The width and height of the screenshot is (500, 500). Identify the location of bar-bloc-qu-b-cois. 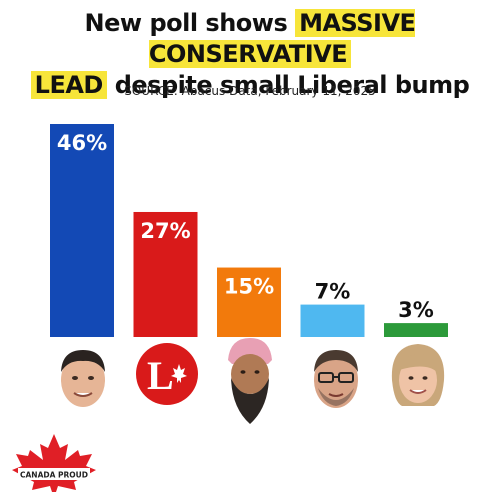
(332, 320).